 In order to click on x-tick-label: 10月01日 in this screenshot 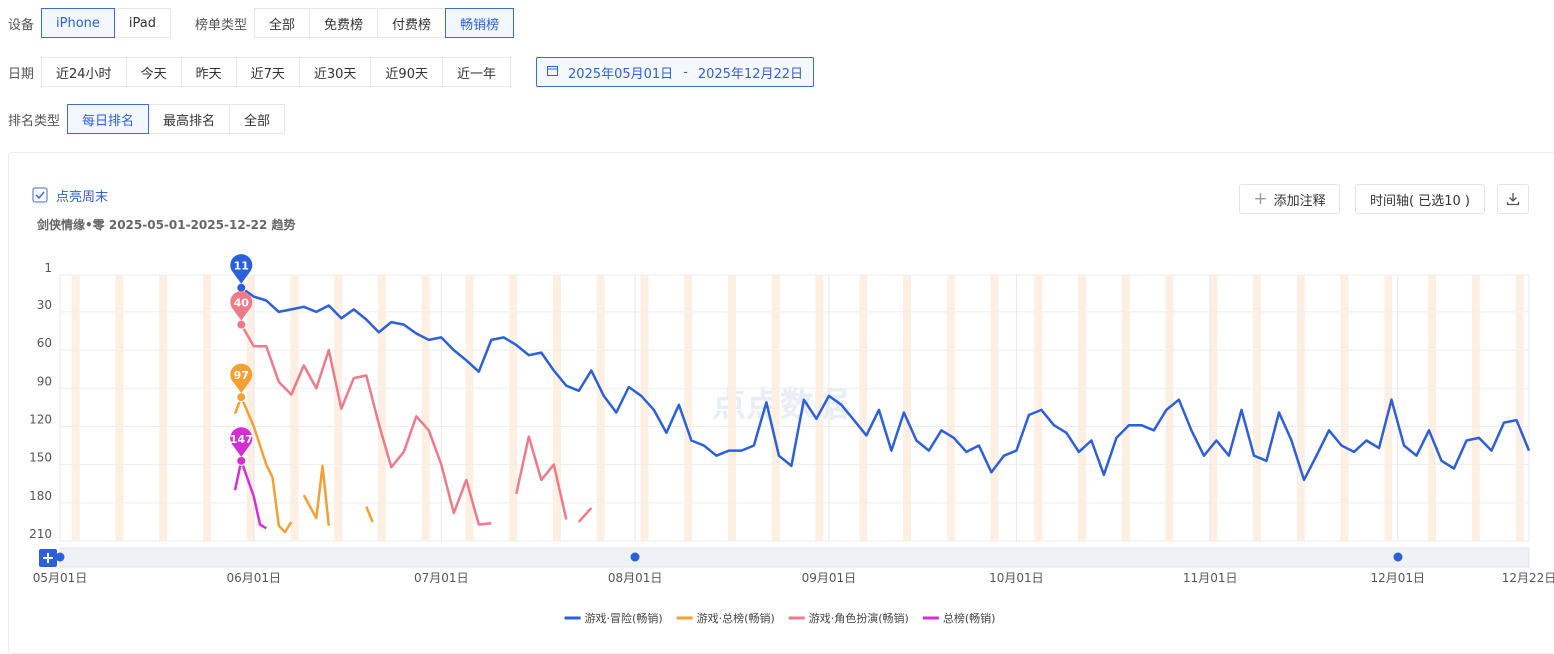, I will do `click(1016, 578)`.